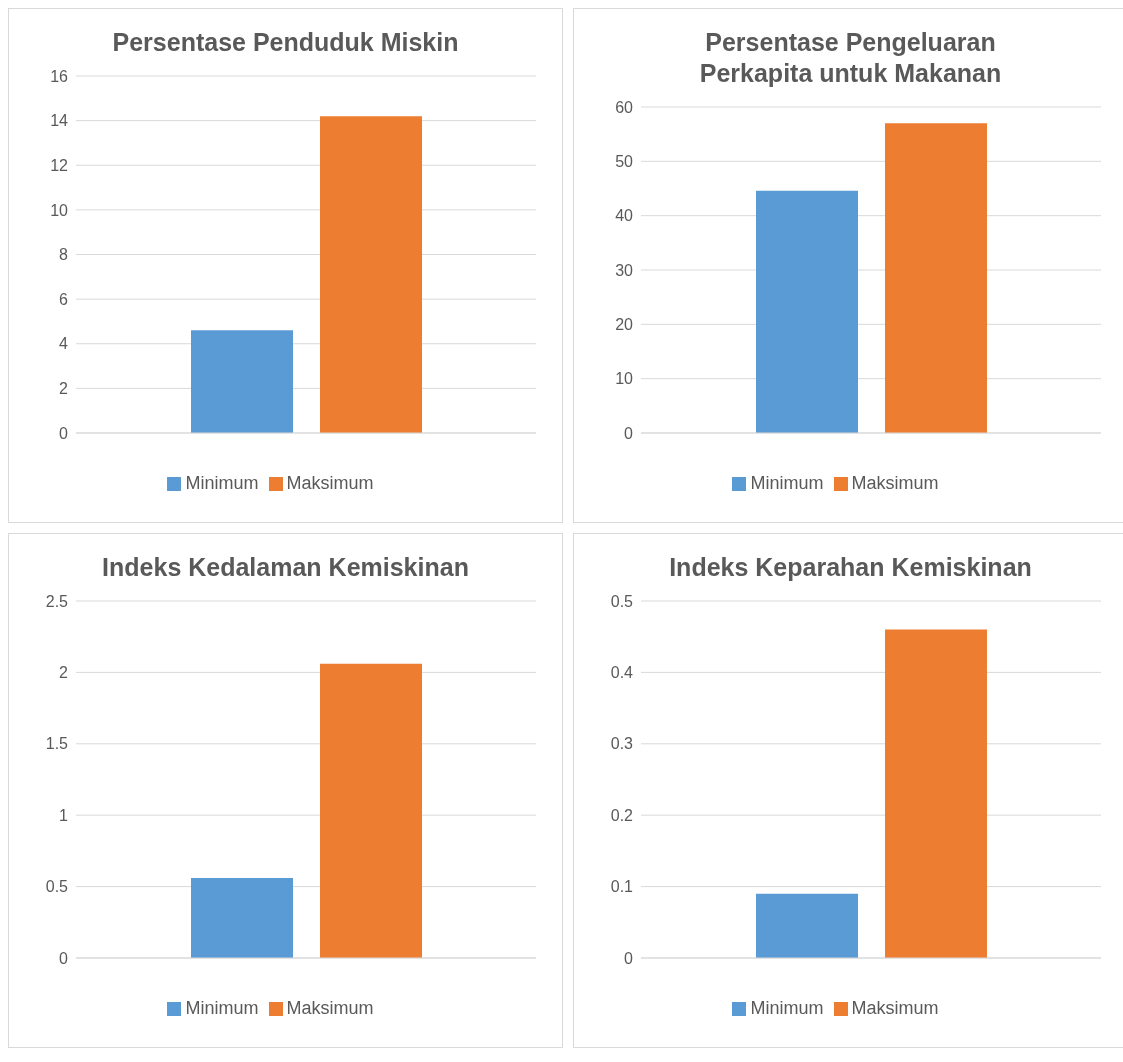 Image resolution: width=1123 pixels, height=1062 pixels. Describe the element at coordinates (63, 815) in the screenshot. I see `y-tick-label: 1` at that location.